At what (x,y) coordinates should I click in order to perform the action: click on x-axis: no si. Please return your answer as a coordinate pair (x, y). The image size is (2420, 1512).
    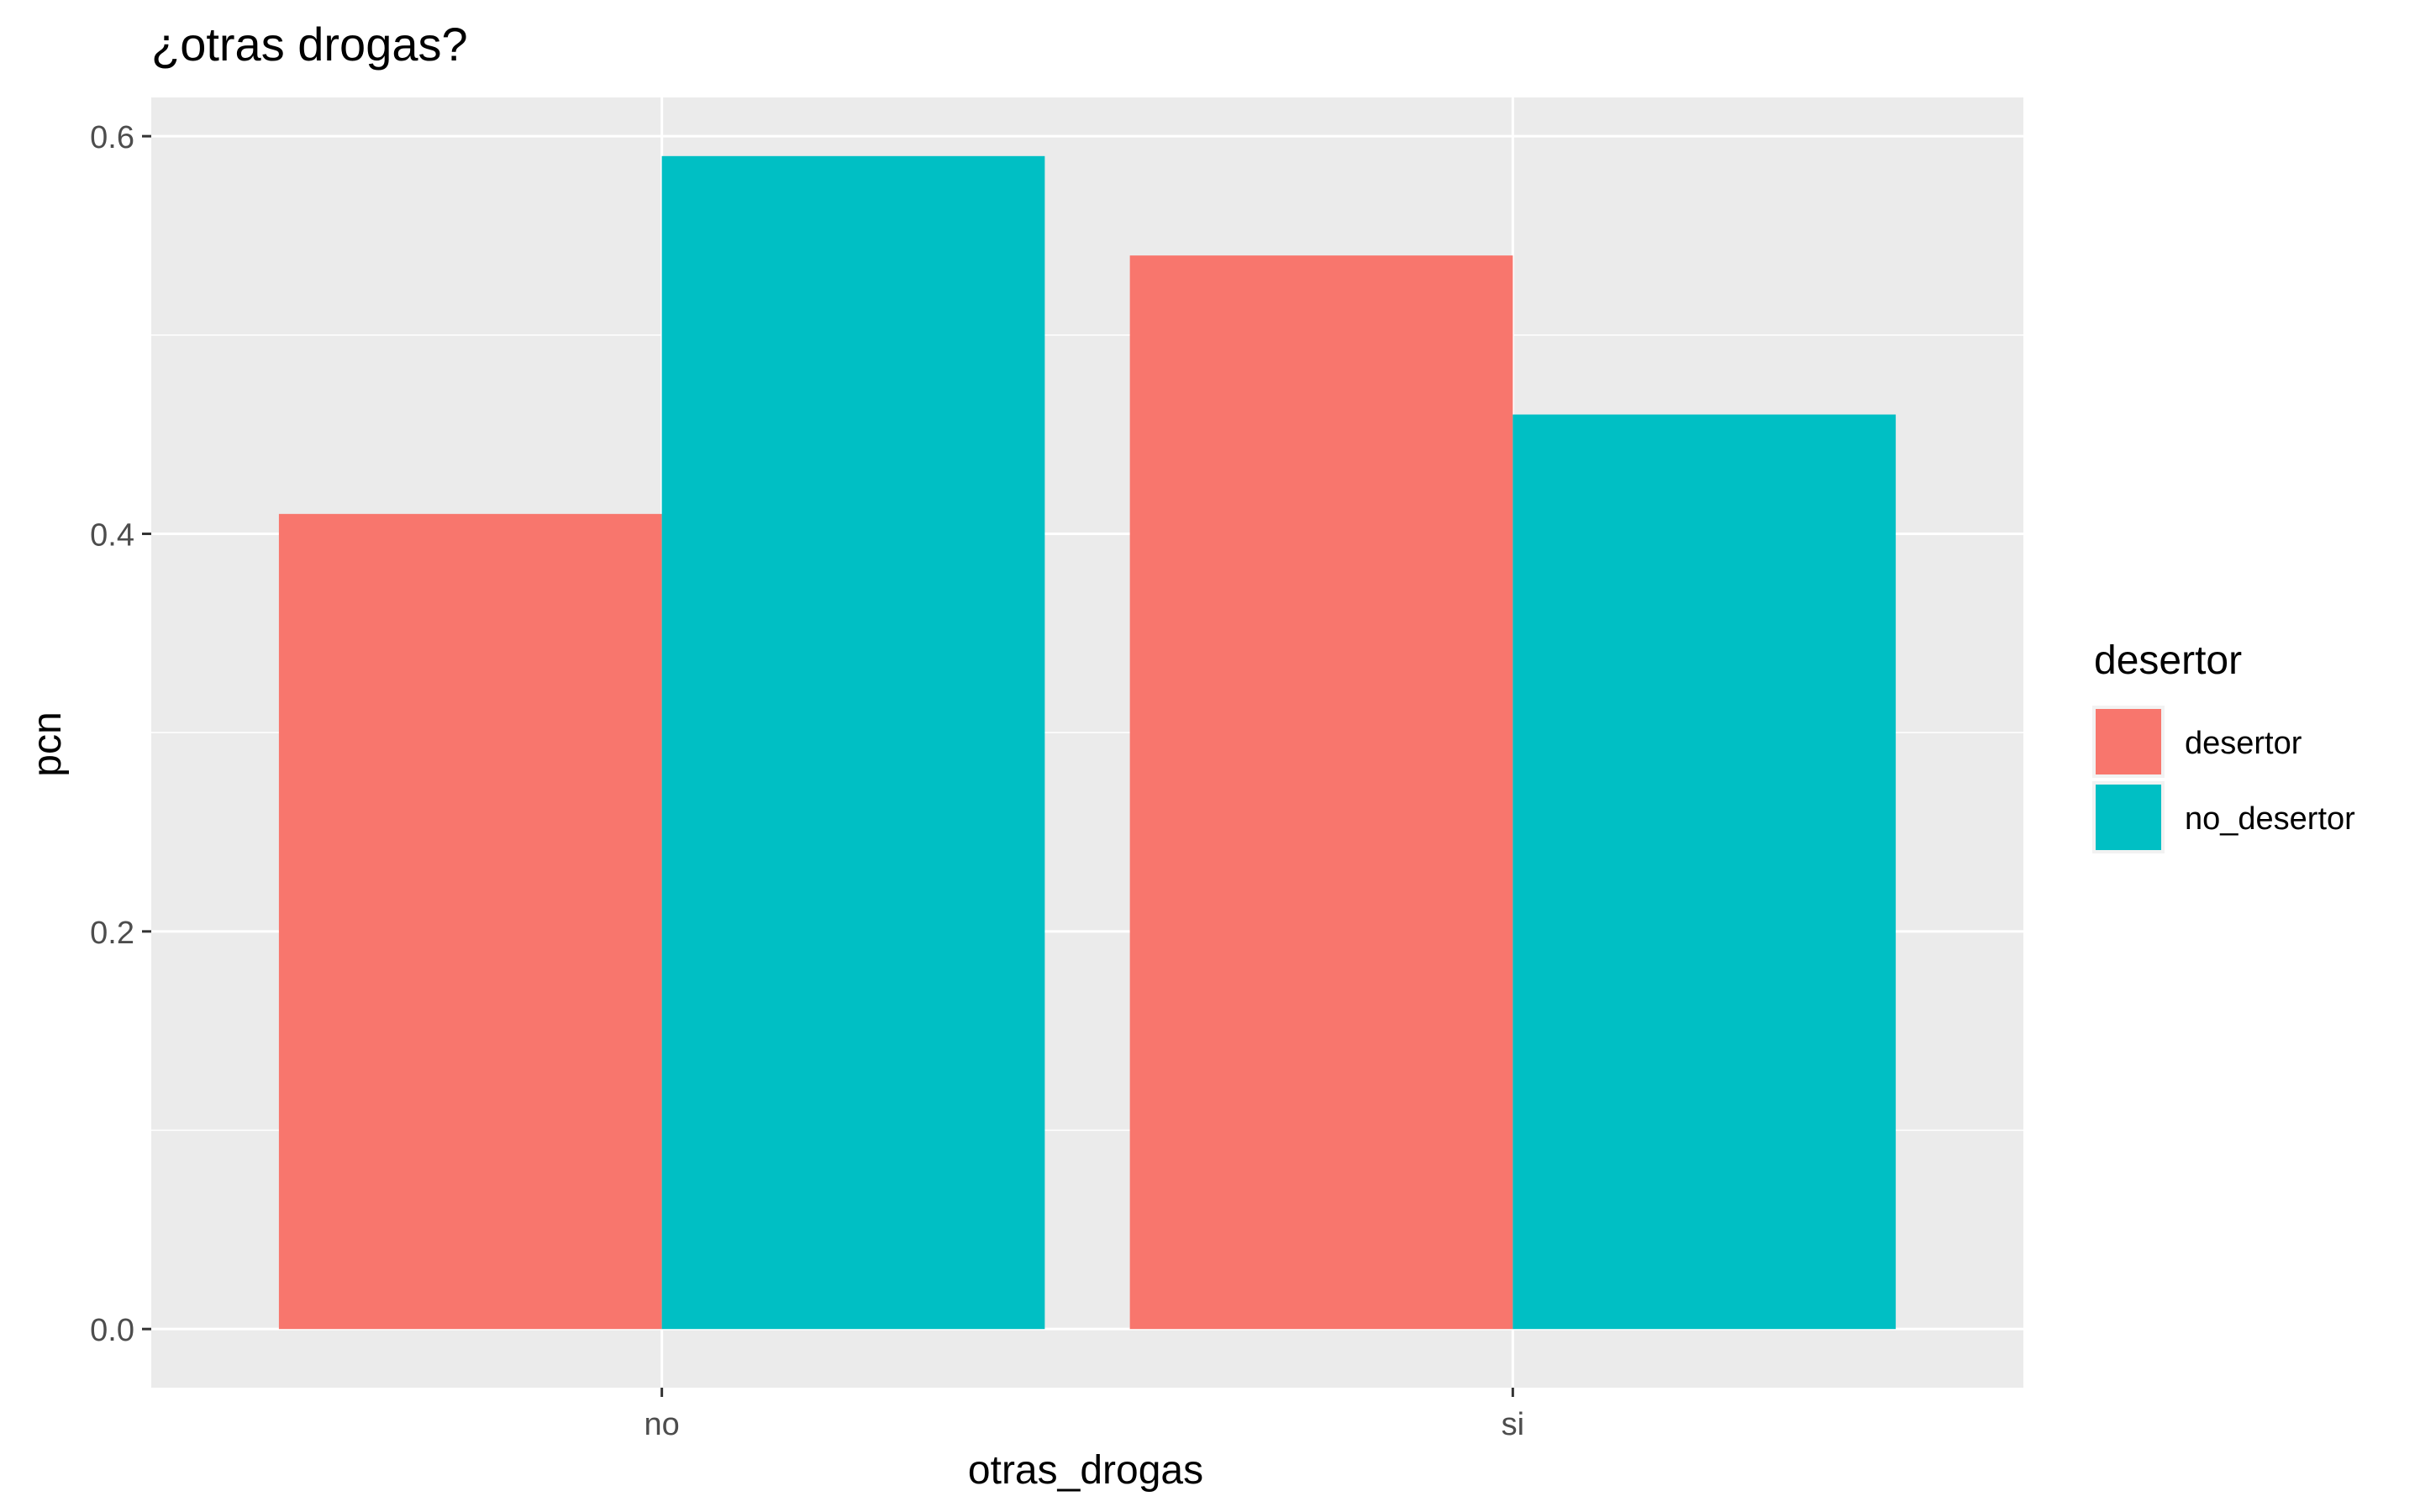
    Looking at the image, I should click on (1084, 1415).